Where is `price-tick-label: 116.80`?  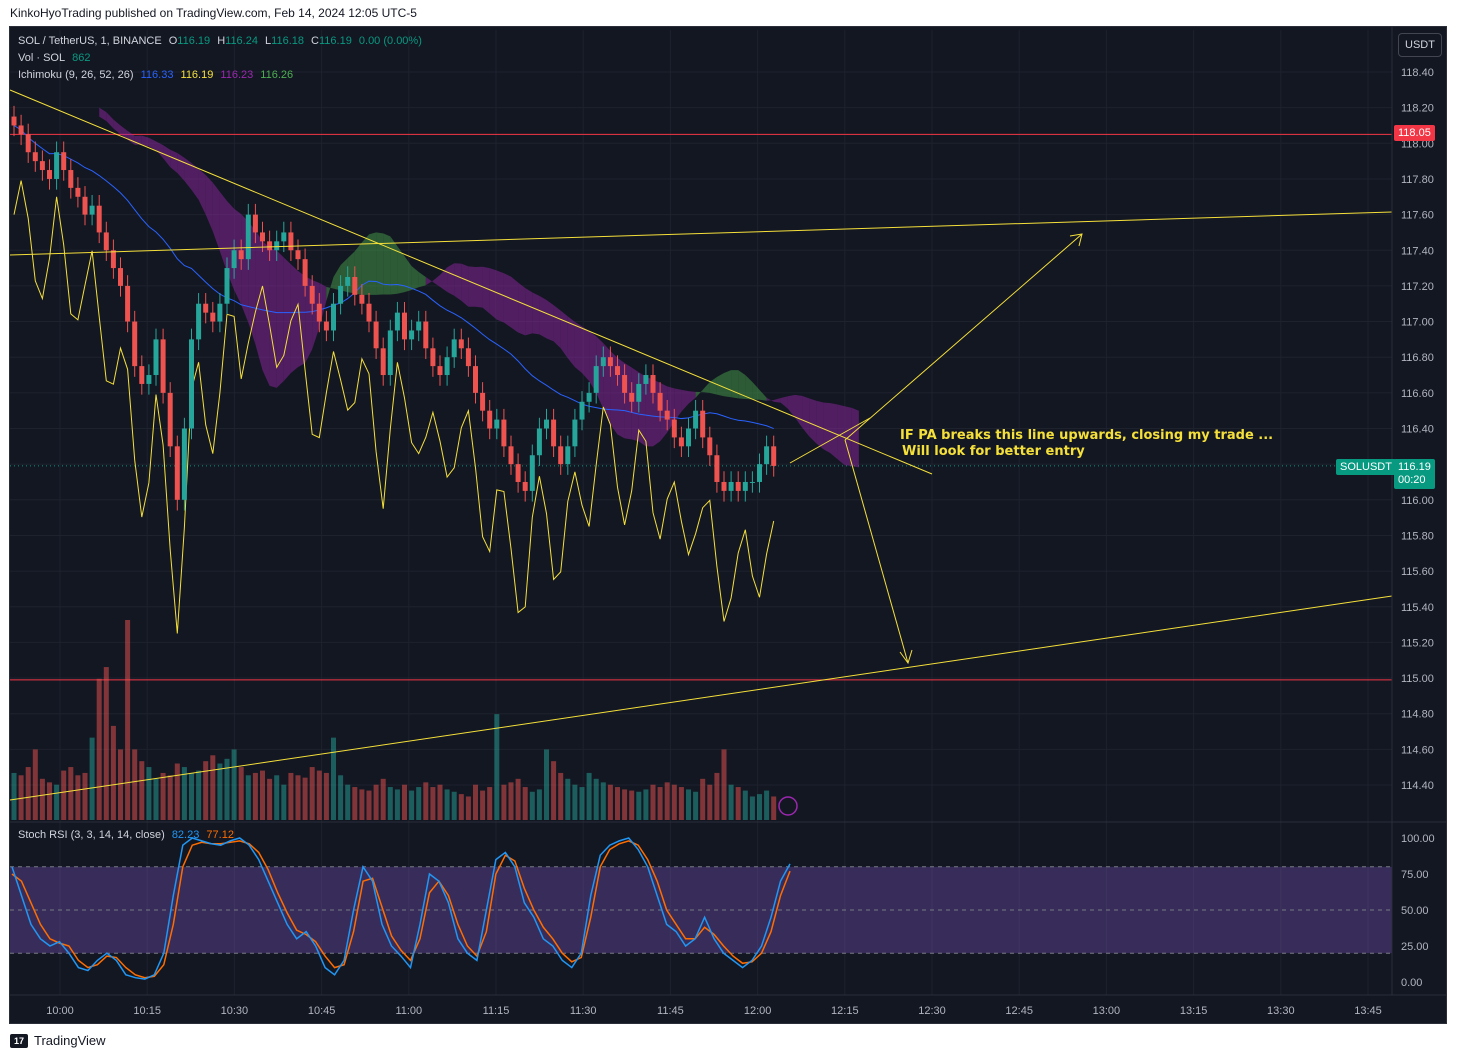 price-tick-label: 116.80 is located at coordinates (1417, 358).